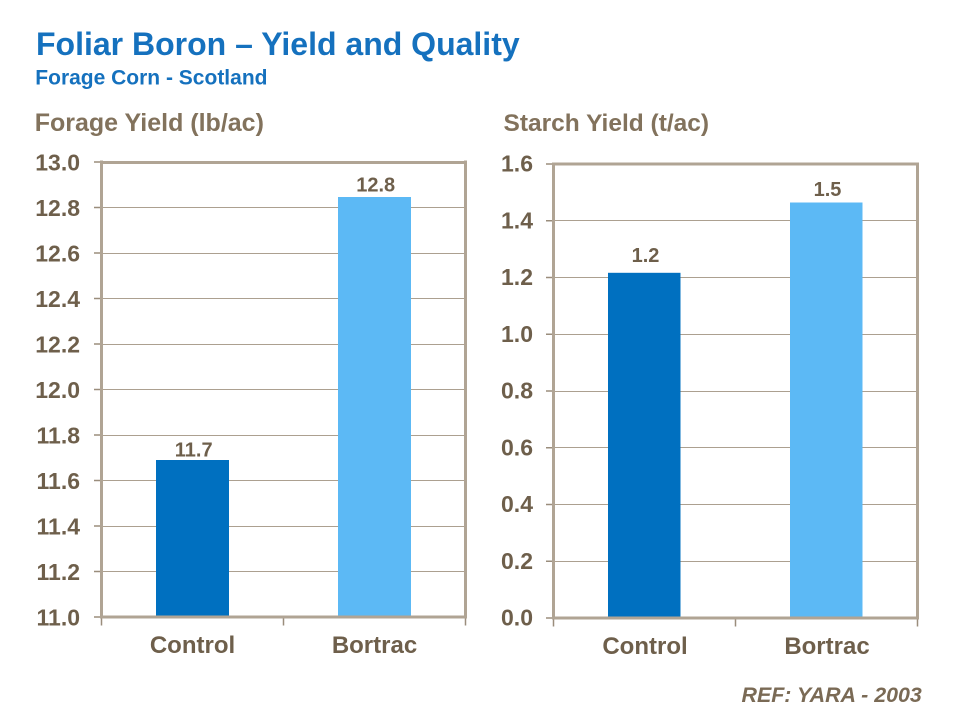 This screenshot has height=720, width=960. Describe the element at coordinates (517, 561) in the screenshot. I see `svg-text: 0.2` at that location.